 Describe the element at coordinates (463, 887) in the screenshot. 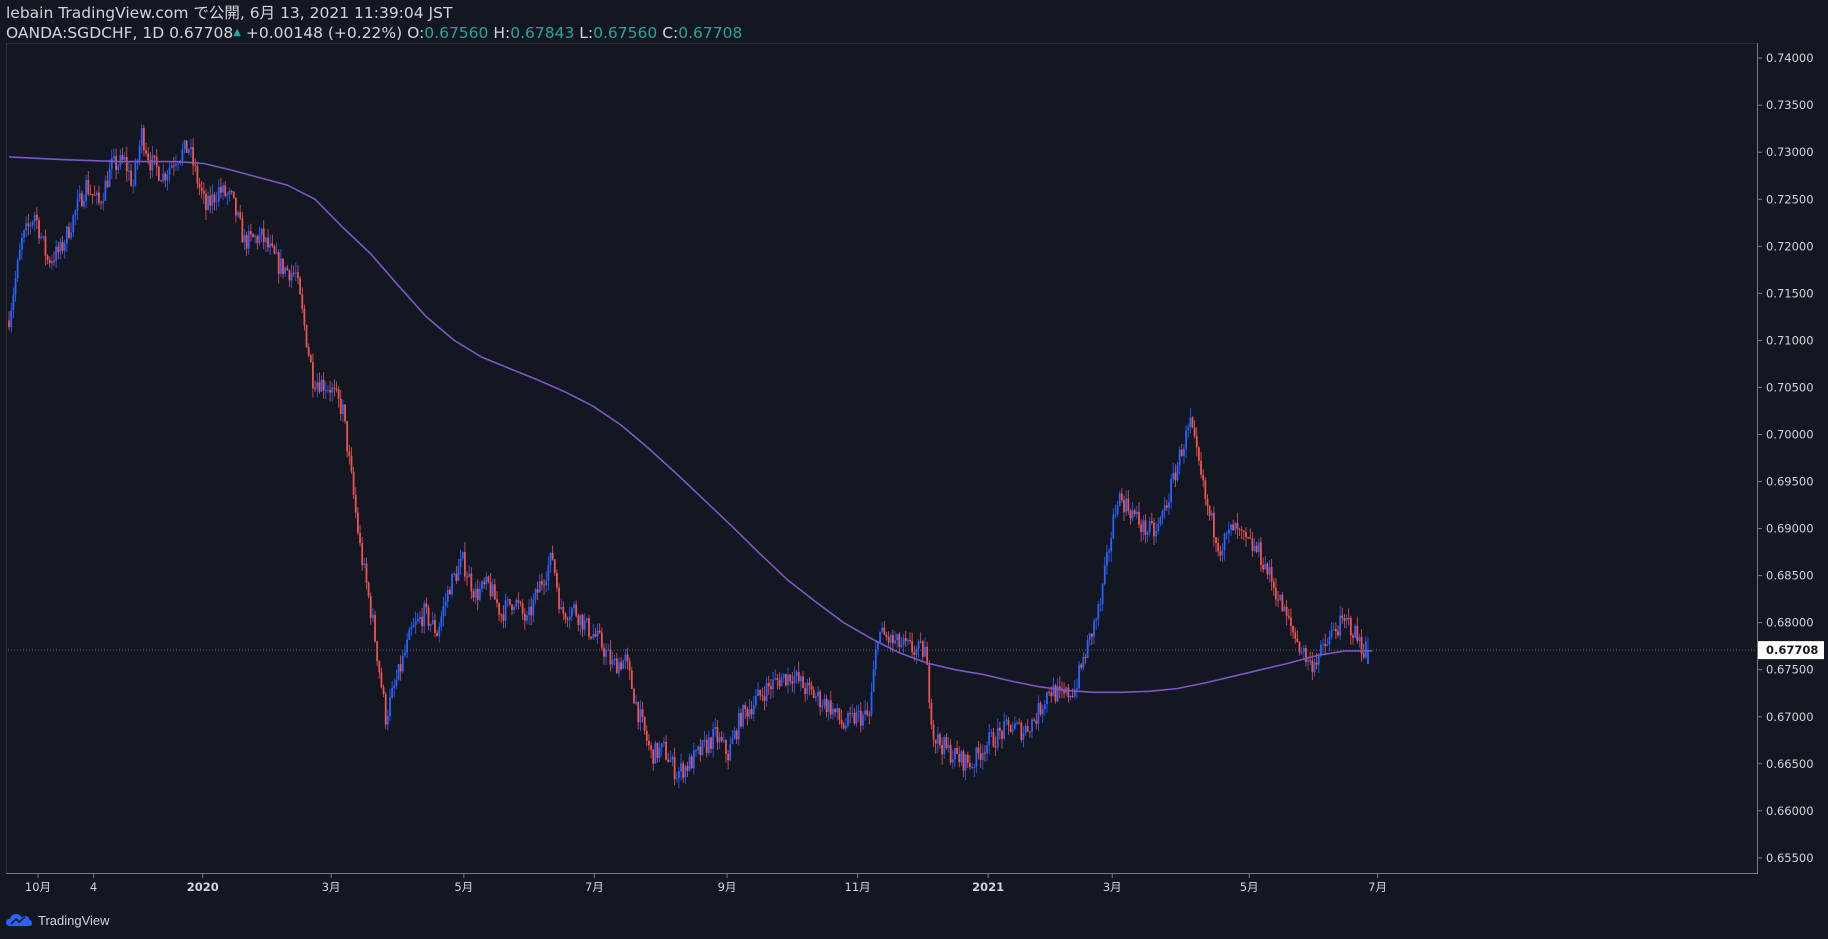

I see `time-tick-label: 5月` at that location.